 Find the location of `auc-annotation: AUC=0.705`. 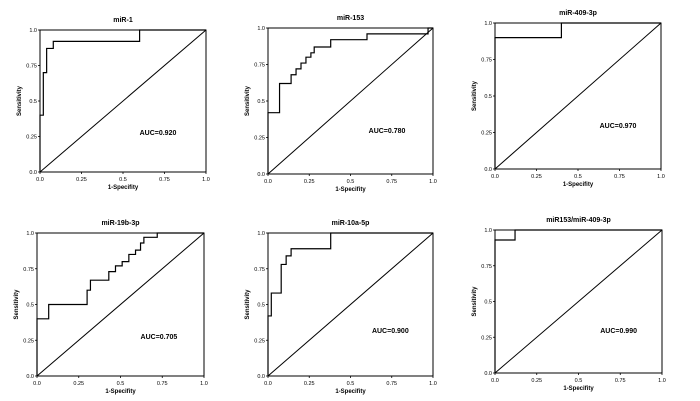

auc-annotation: AUC=0.705 is located at coordinates (159, 337).